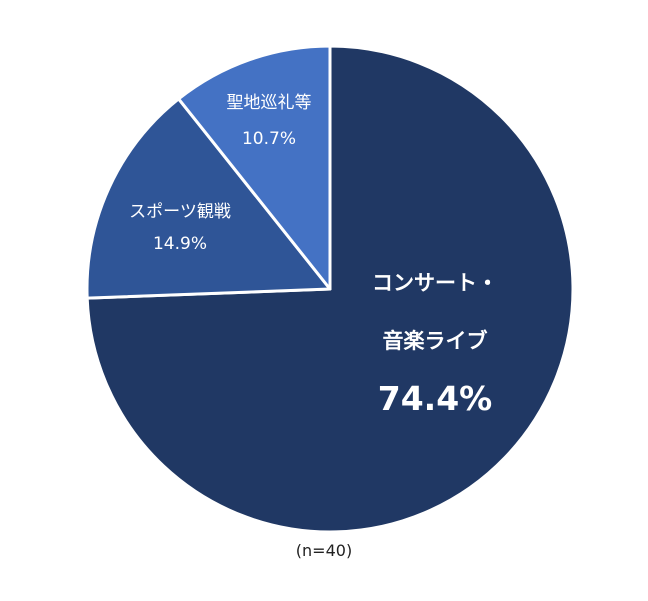  I want to click on slice-value-label: 10.7%, so click(269, 139).